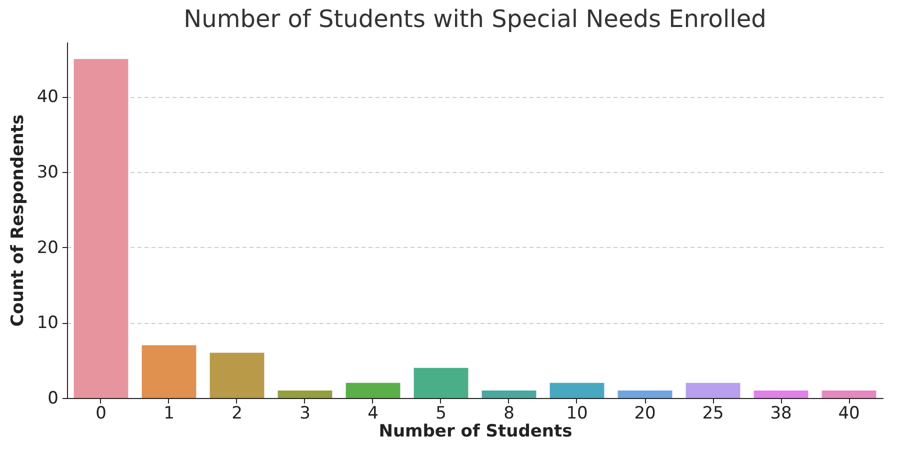 The image size is (909, 456). Describe the element at coordinates (373, 414) in the screenshot. I see `x-tick-label: 4` at that location.